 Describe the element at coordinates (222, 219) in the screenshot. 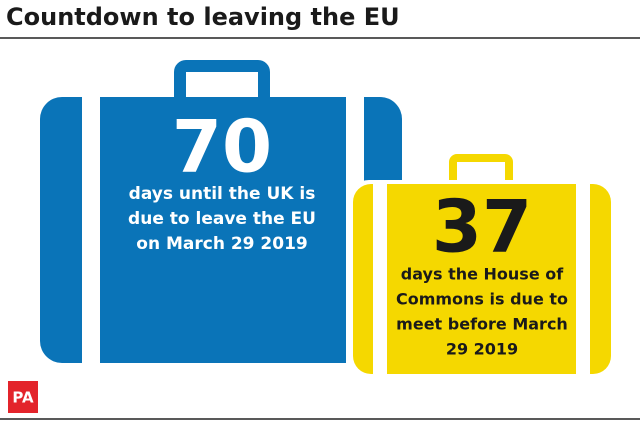

I see `caption-line: due to leave the EU` at that location.